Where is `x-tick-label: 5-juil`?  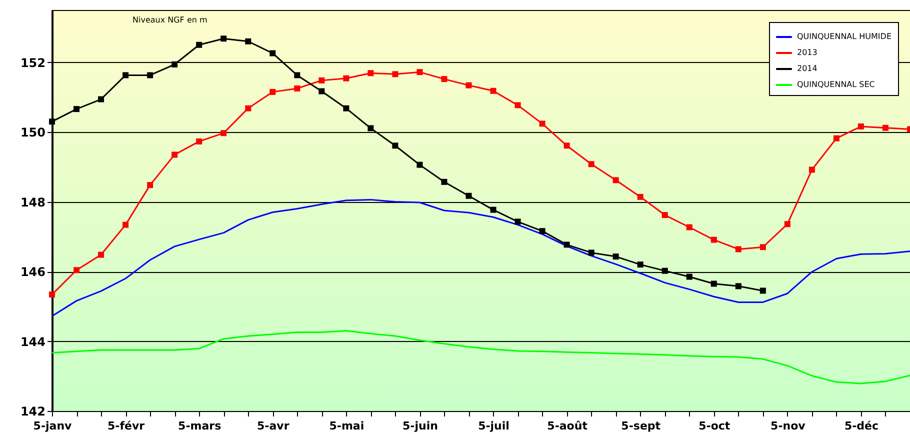
x-tick-label: 5-juil is located at coordinates (494, 426).